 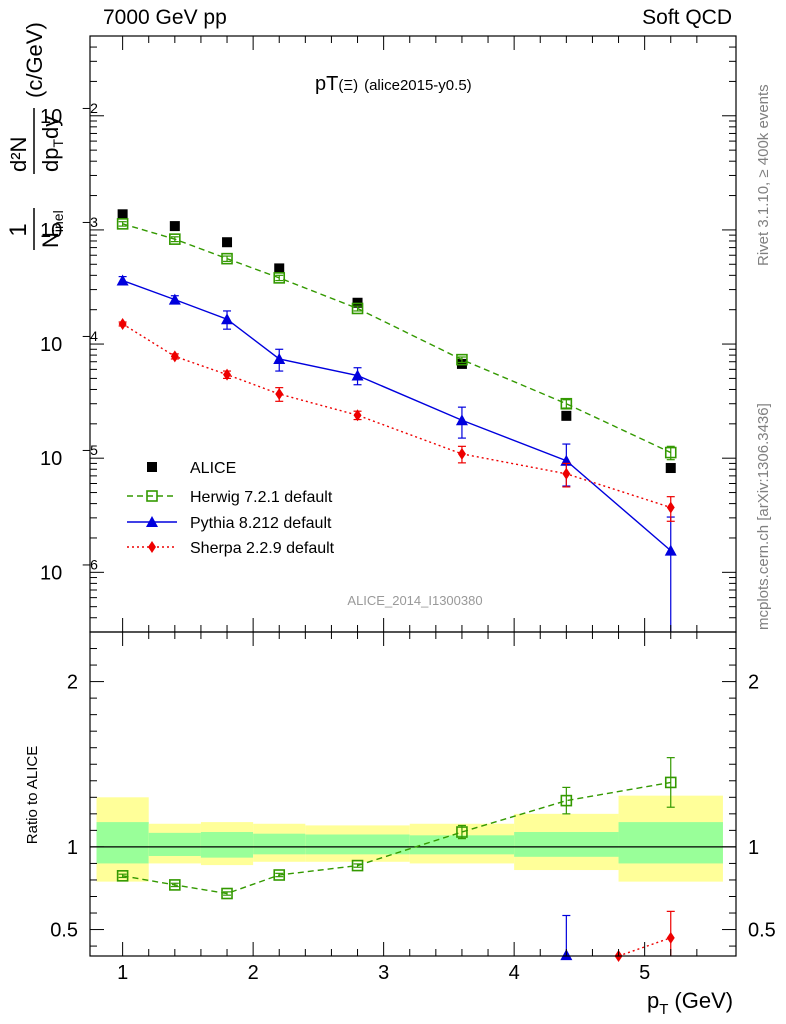 What do you see at coordinates (32, 795) in the screenshot?
I see `ratio-y-axis-label: Ratio to ALICE` at bounding box center [32, 795].